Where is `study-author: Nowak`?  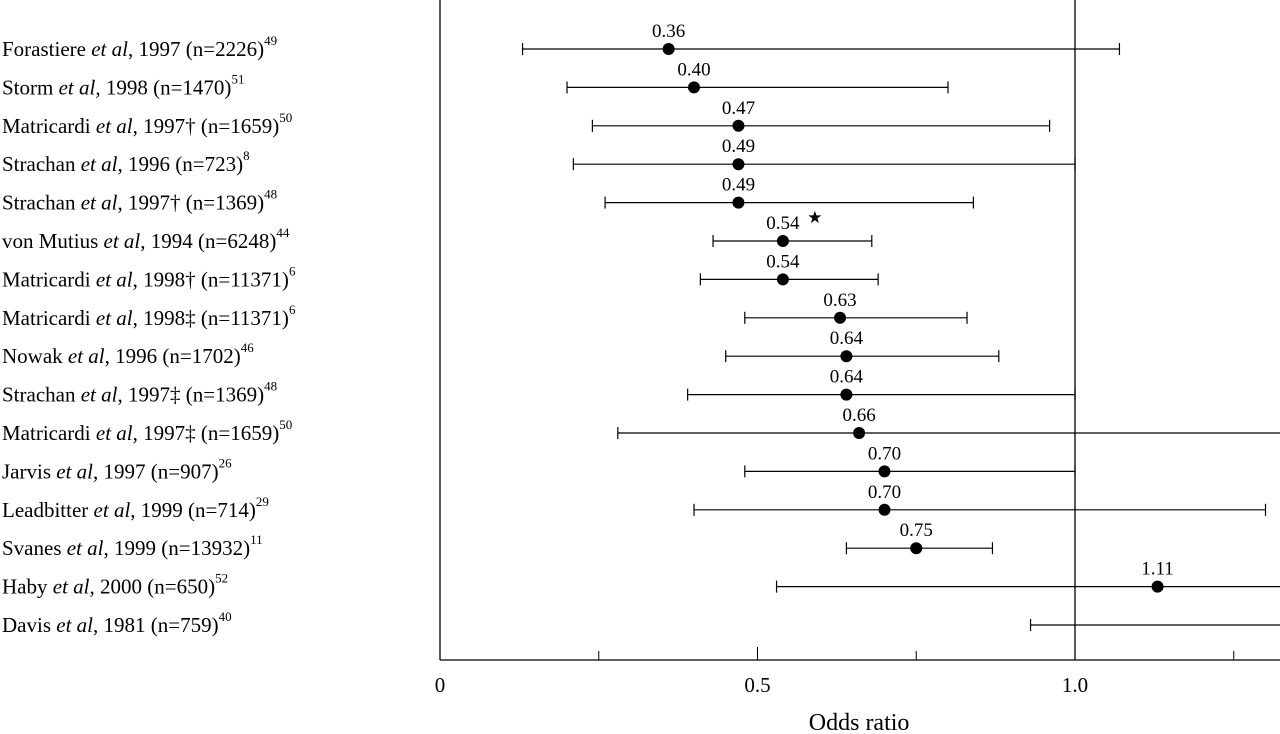 study-author: Nowak is located at coordinates (32, 356).